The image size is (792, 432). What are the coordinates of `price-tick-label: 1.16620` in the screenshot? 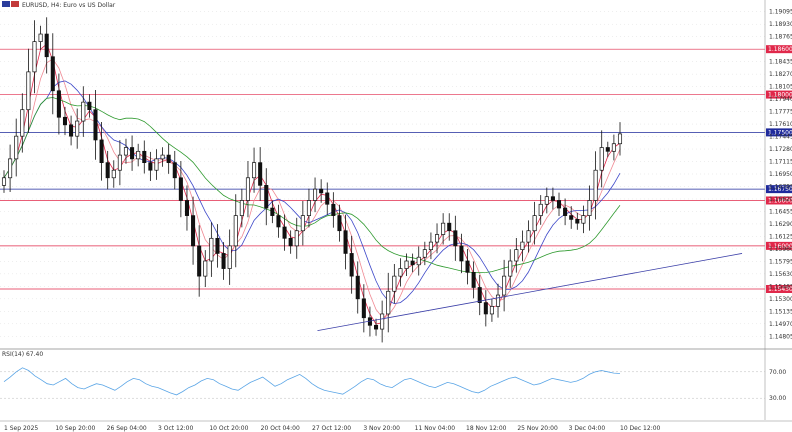 It's located at (780, 199).